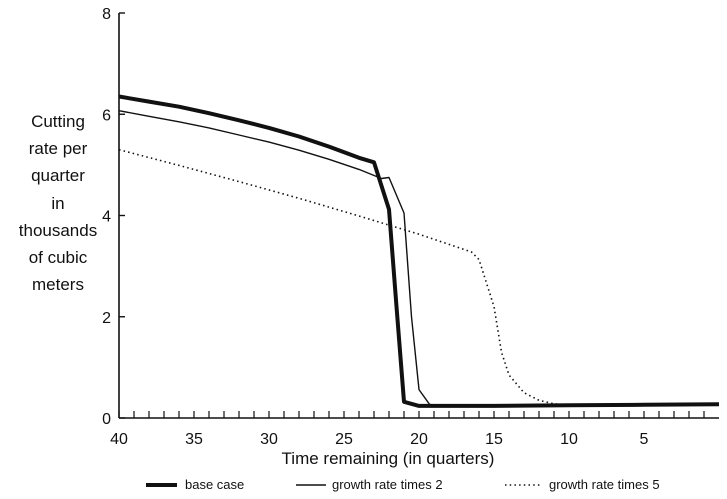 The width and height of the screenshot is (727, 499). I want to click on y-axis-label-line: of cubic, so click(58, 258).